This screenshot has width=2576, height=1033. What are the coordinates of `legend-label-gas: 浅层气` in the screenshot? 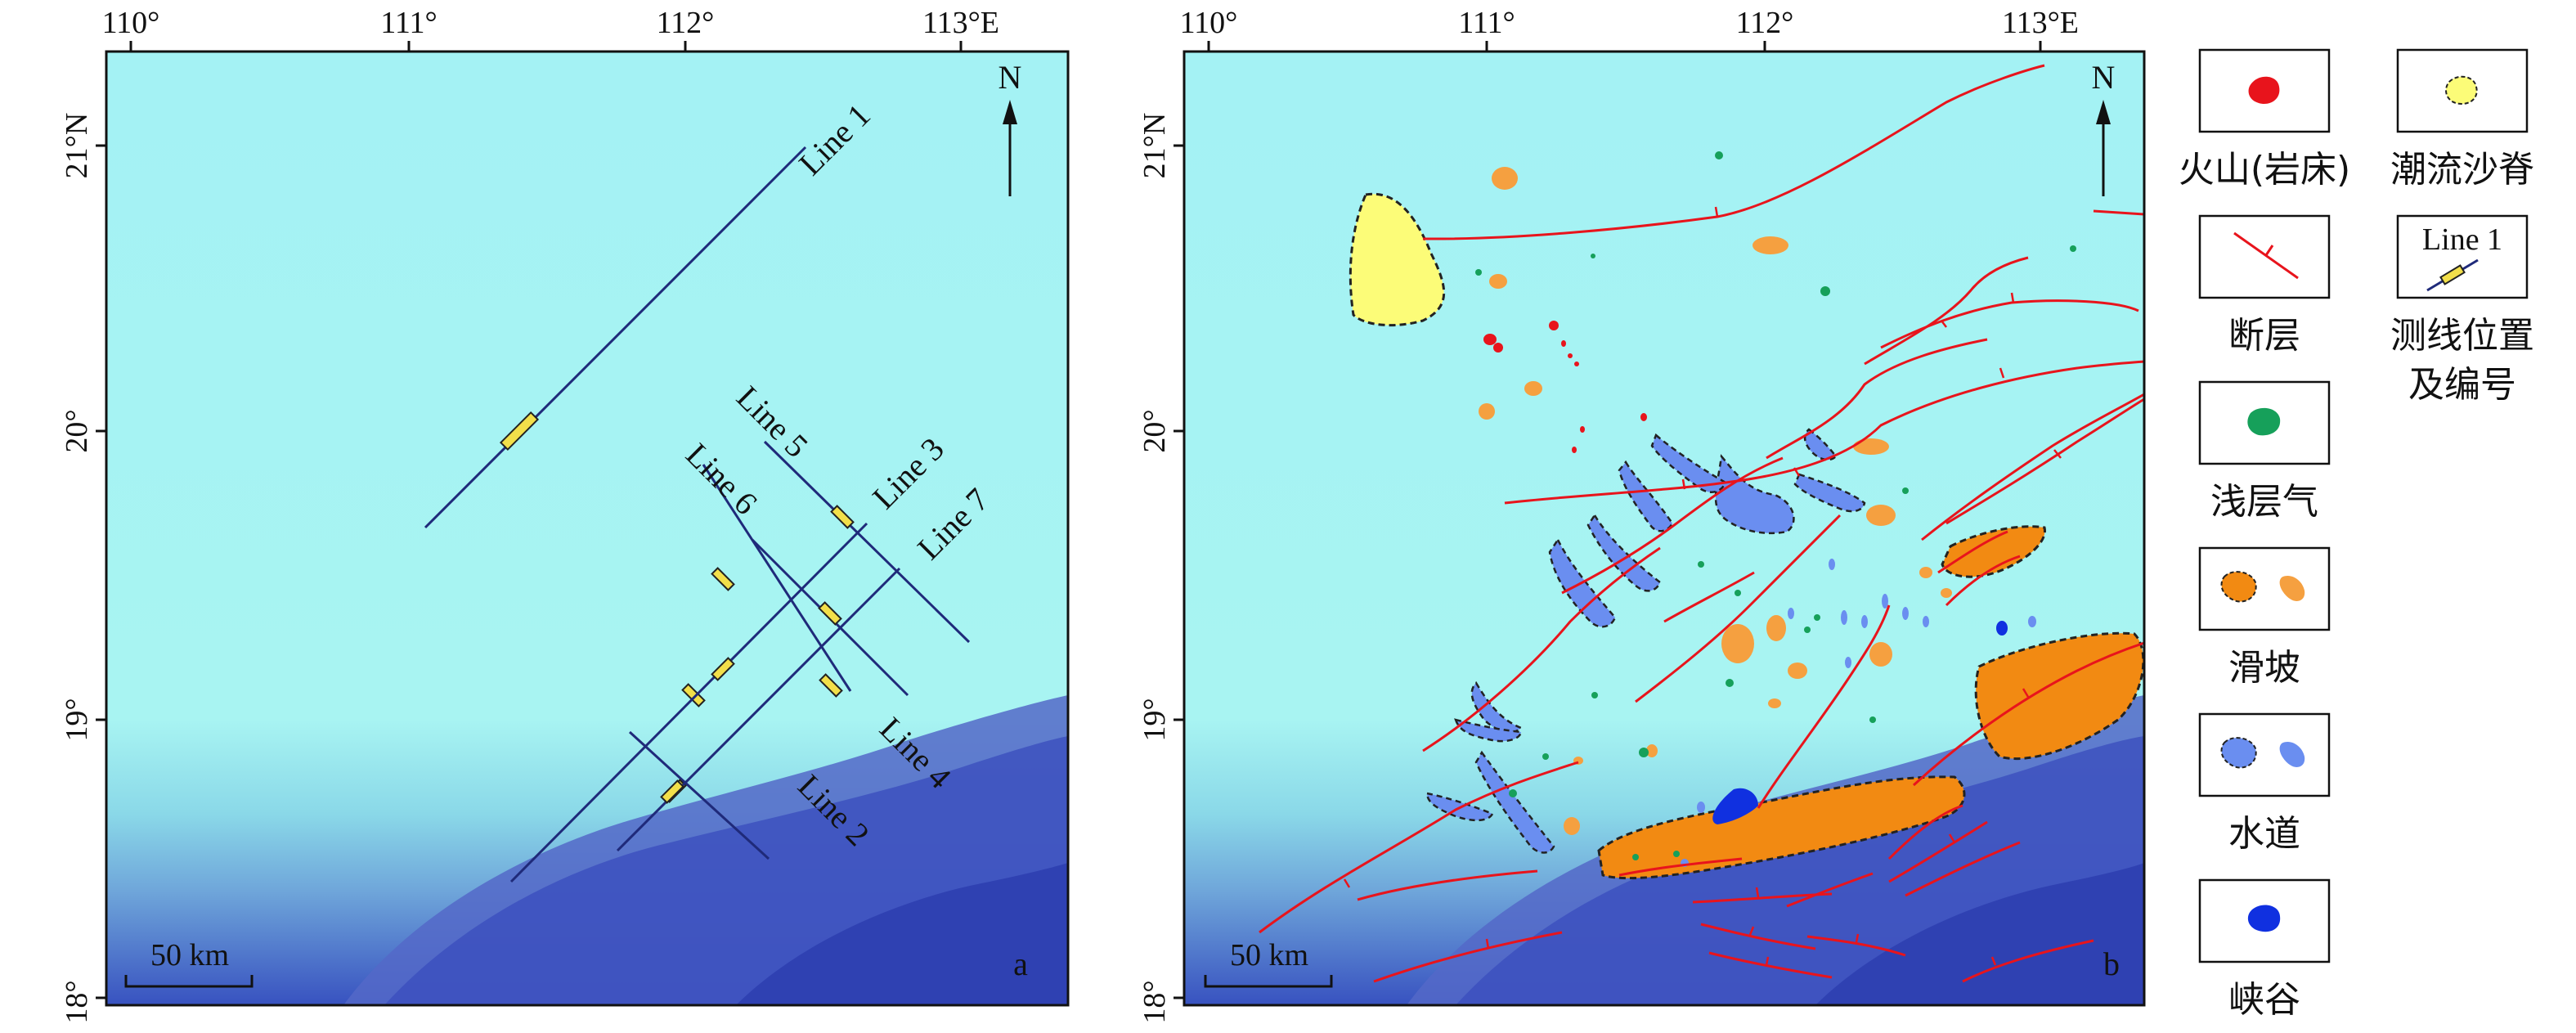 It's located at (2264, 502).